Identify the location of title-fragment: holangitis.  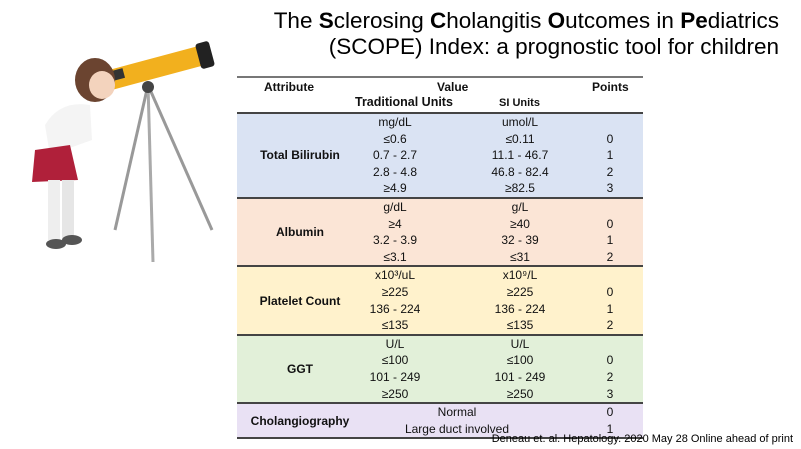
(497, 20).